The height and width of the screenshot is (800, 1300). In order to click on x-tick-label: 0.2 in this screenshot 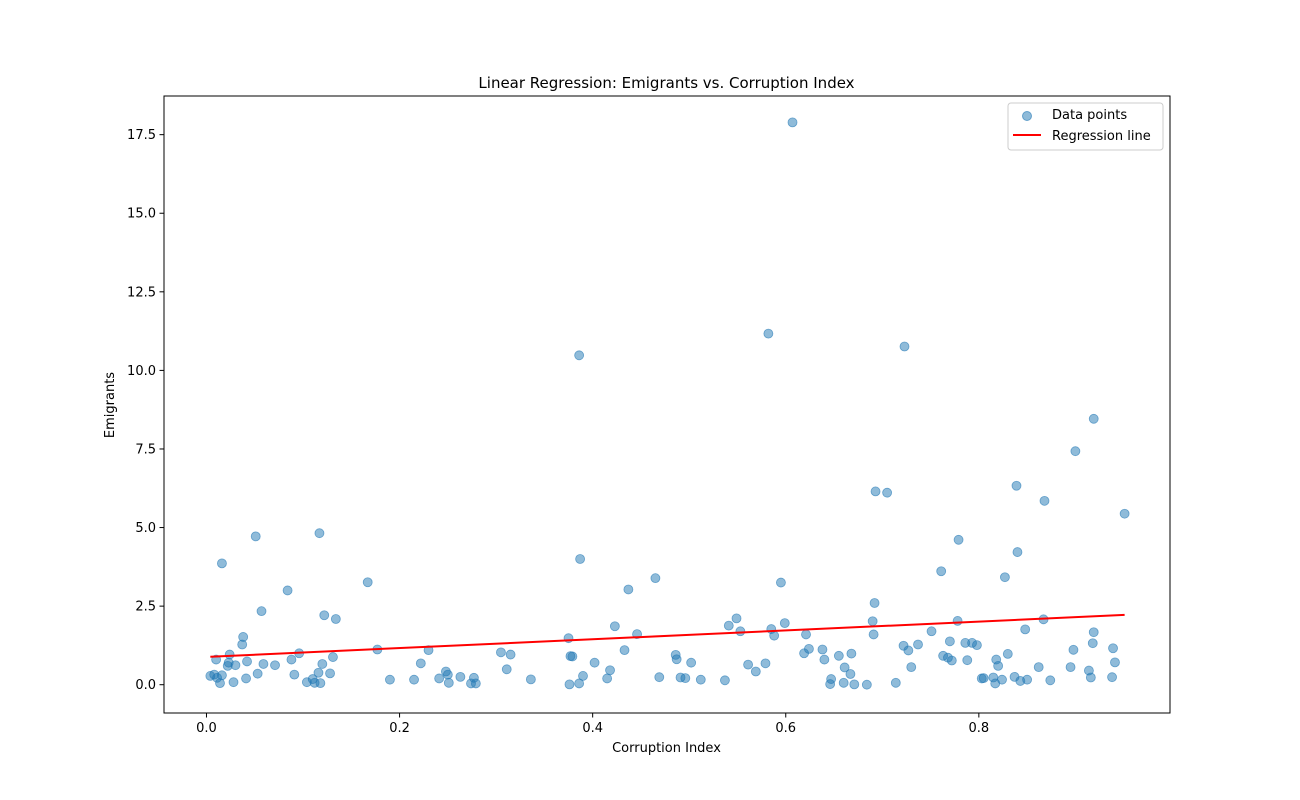, I will do `click(399, 728)`.